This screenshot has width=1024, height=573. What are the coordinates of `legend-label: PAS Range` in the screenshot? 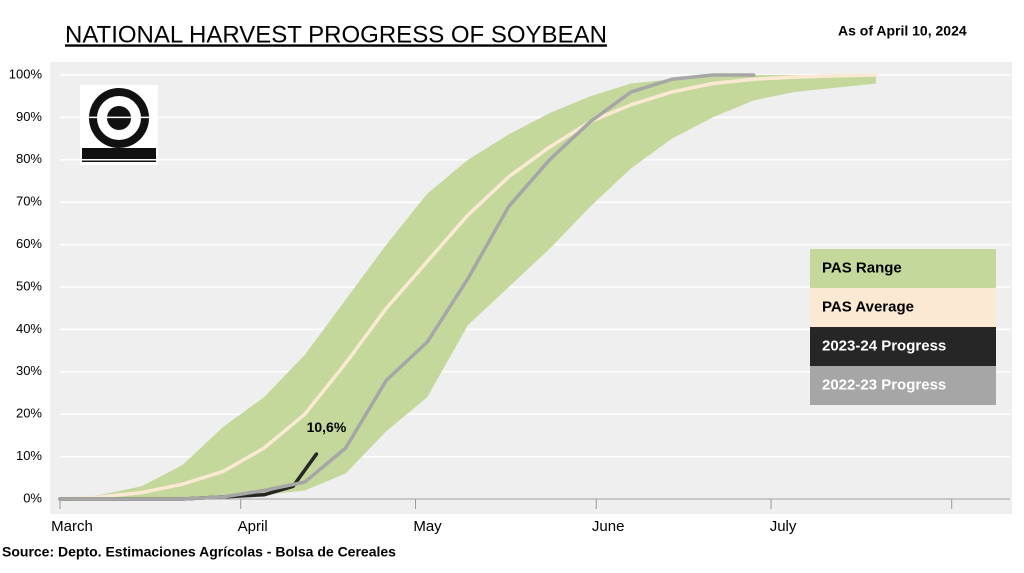 It's located at (862, 267).